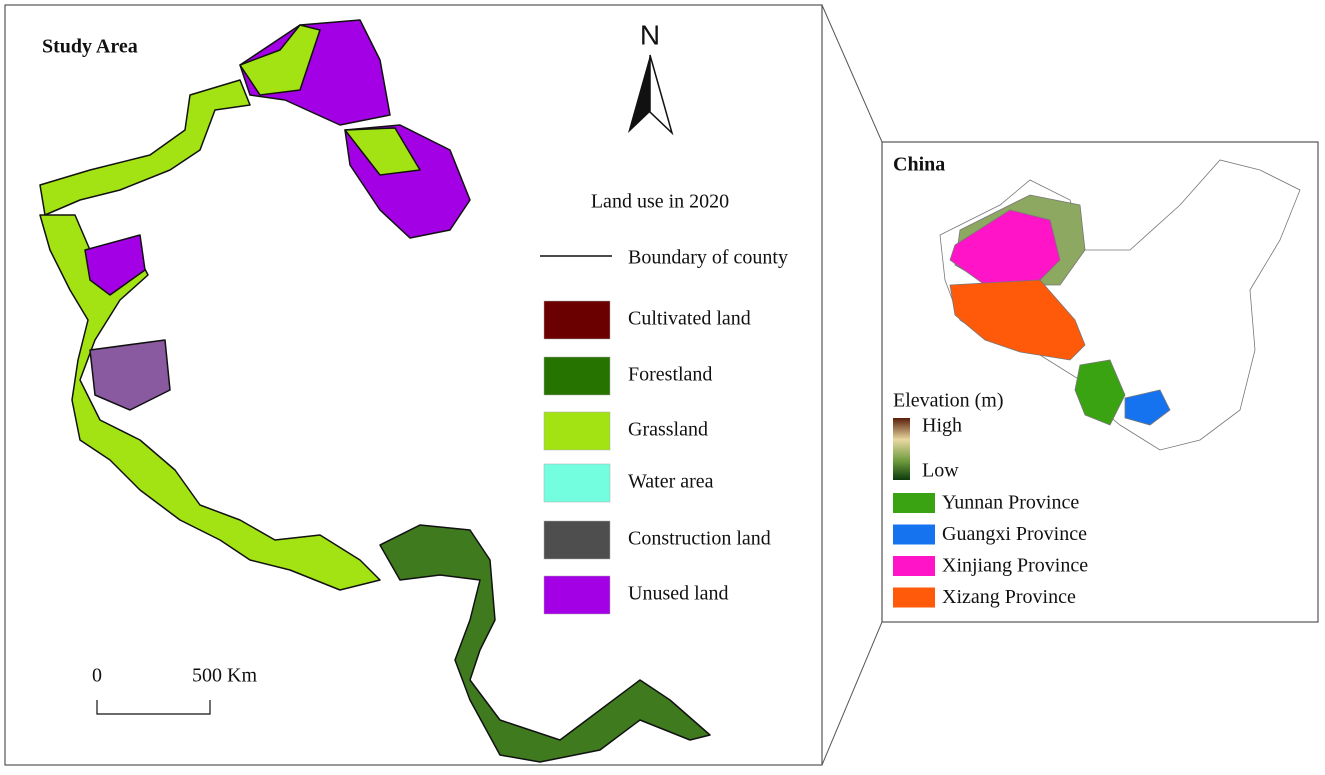 The image size is (1325, 775). I want to click on legend-title: Land use in 2020, so click(660, 202).